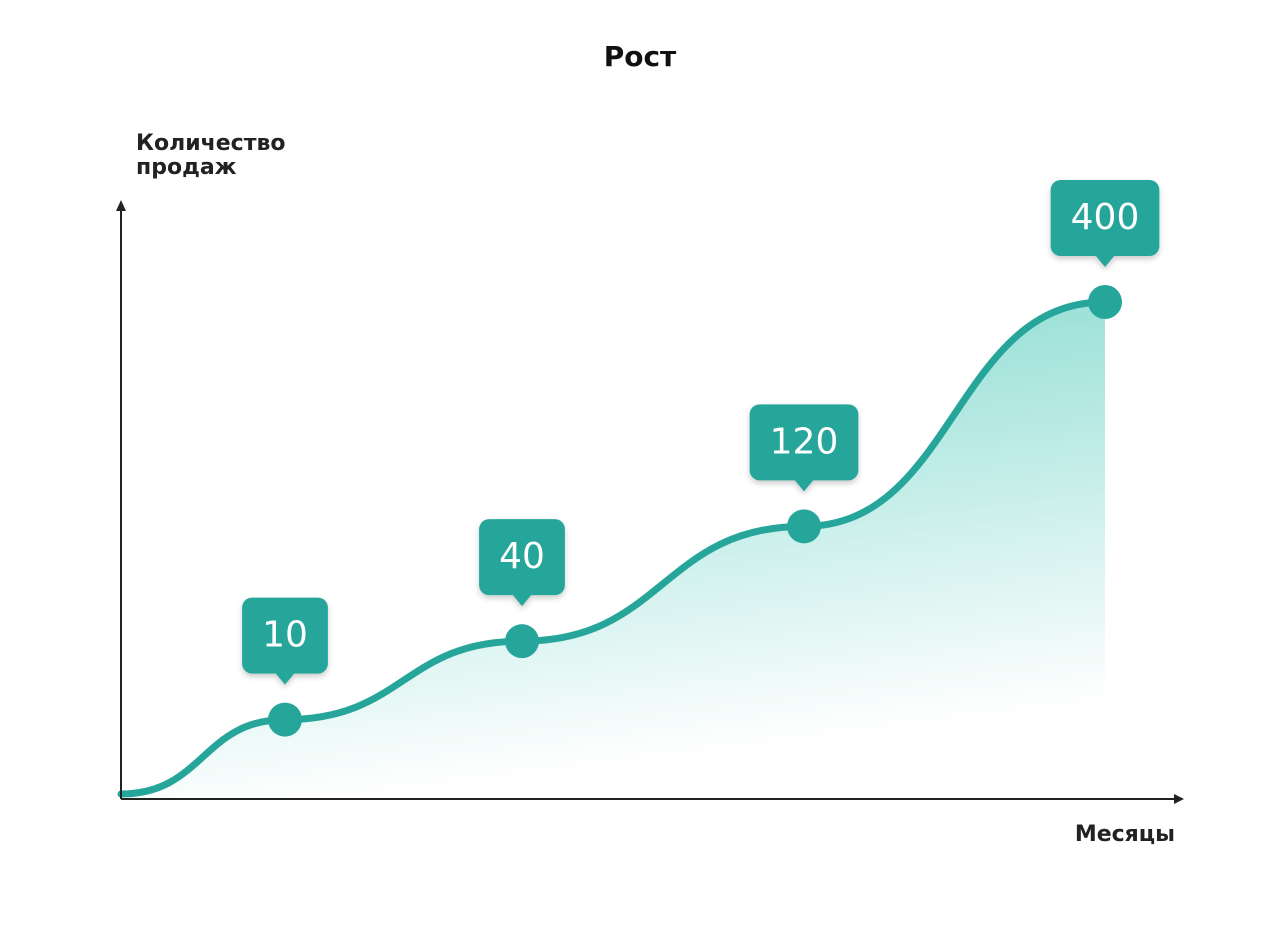  I want to click on x-axis-label: Месяцы, so click(1124, 834).